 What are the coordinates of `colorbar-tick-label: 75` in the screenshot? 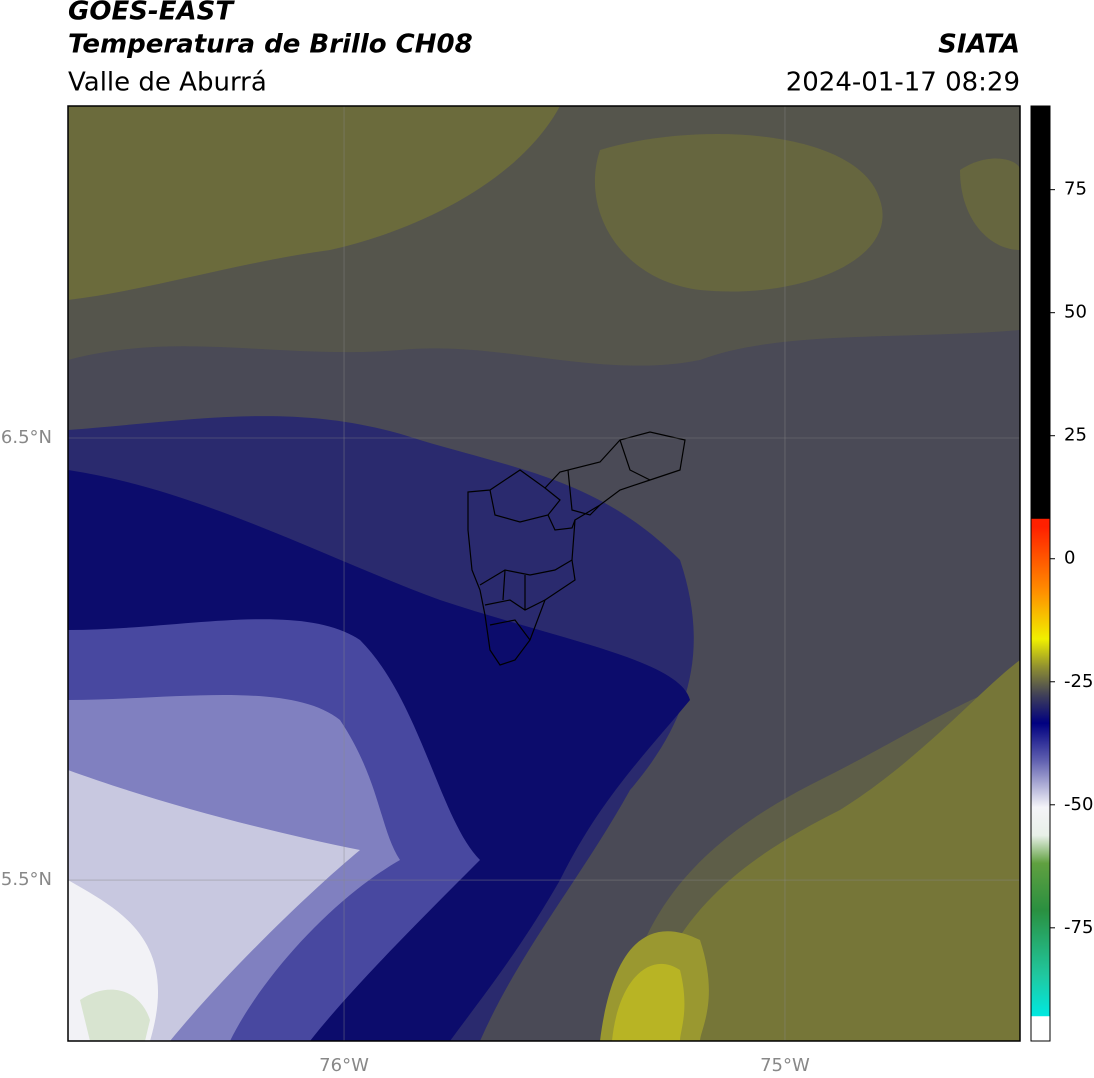 It's located at (1075, 189).